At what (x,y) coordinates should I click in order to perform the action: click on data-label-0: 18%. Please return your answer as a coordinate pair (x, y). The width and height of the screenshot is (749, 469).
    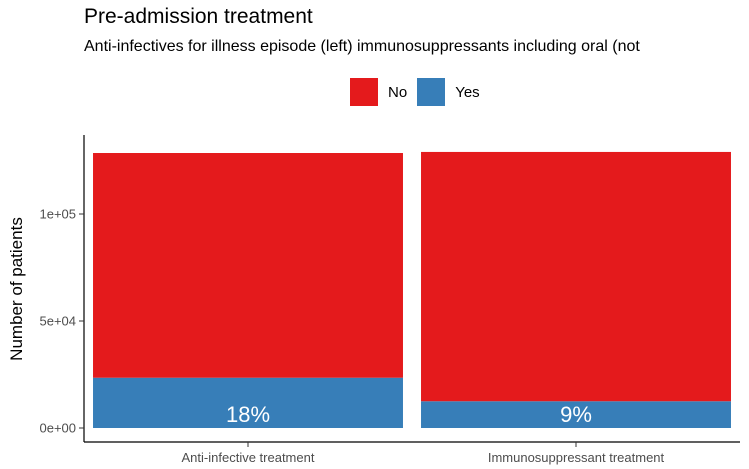
    Looking at the image, I should click on (248, 414).